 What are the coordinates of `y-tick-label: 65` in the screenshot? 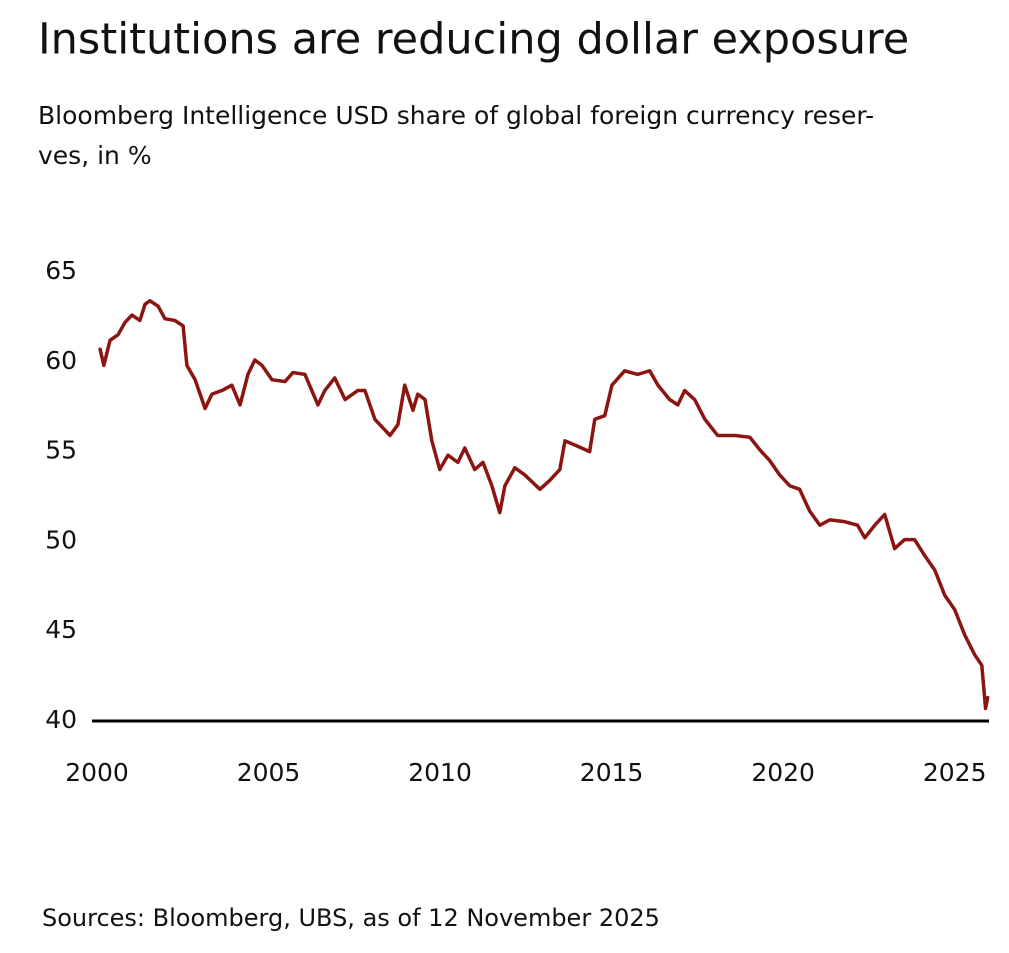 It's located at (61, 270).